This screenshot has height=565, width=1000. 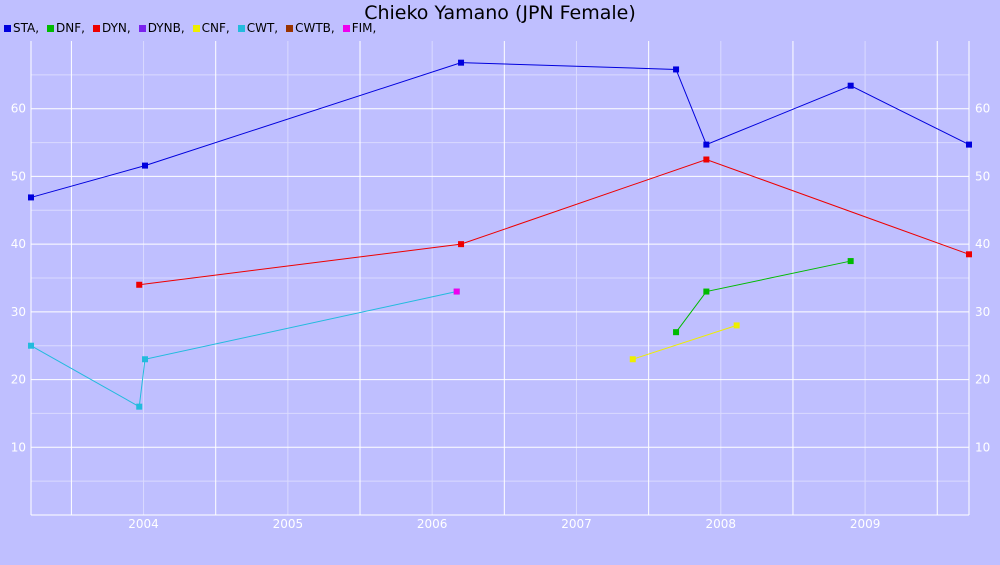 What do you see at coordinates (18, 380) in the screenshot?
I see `y-tick-label-left: 20` at bounding box center [18, 380].